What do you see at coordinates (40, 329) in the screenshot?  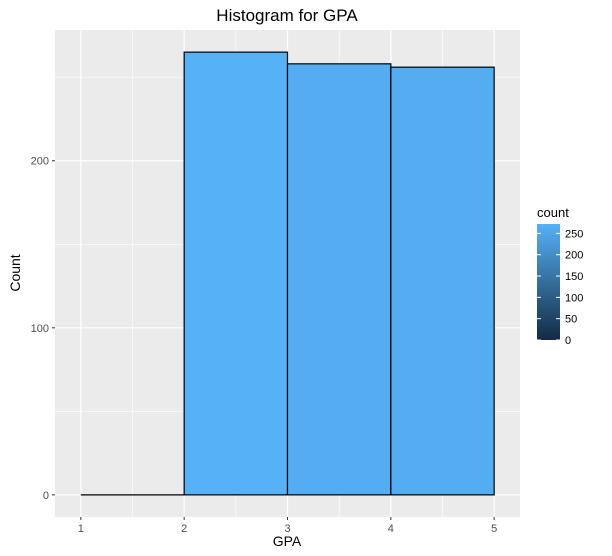 I see `y-tick-label: 100` at bounding box center [40, 329].